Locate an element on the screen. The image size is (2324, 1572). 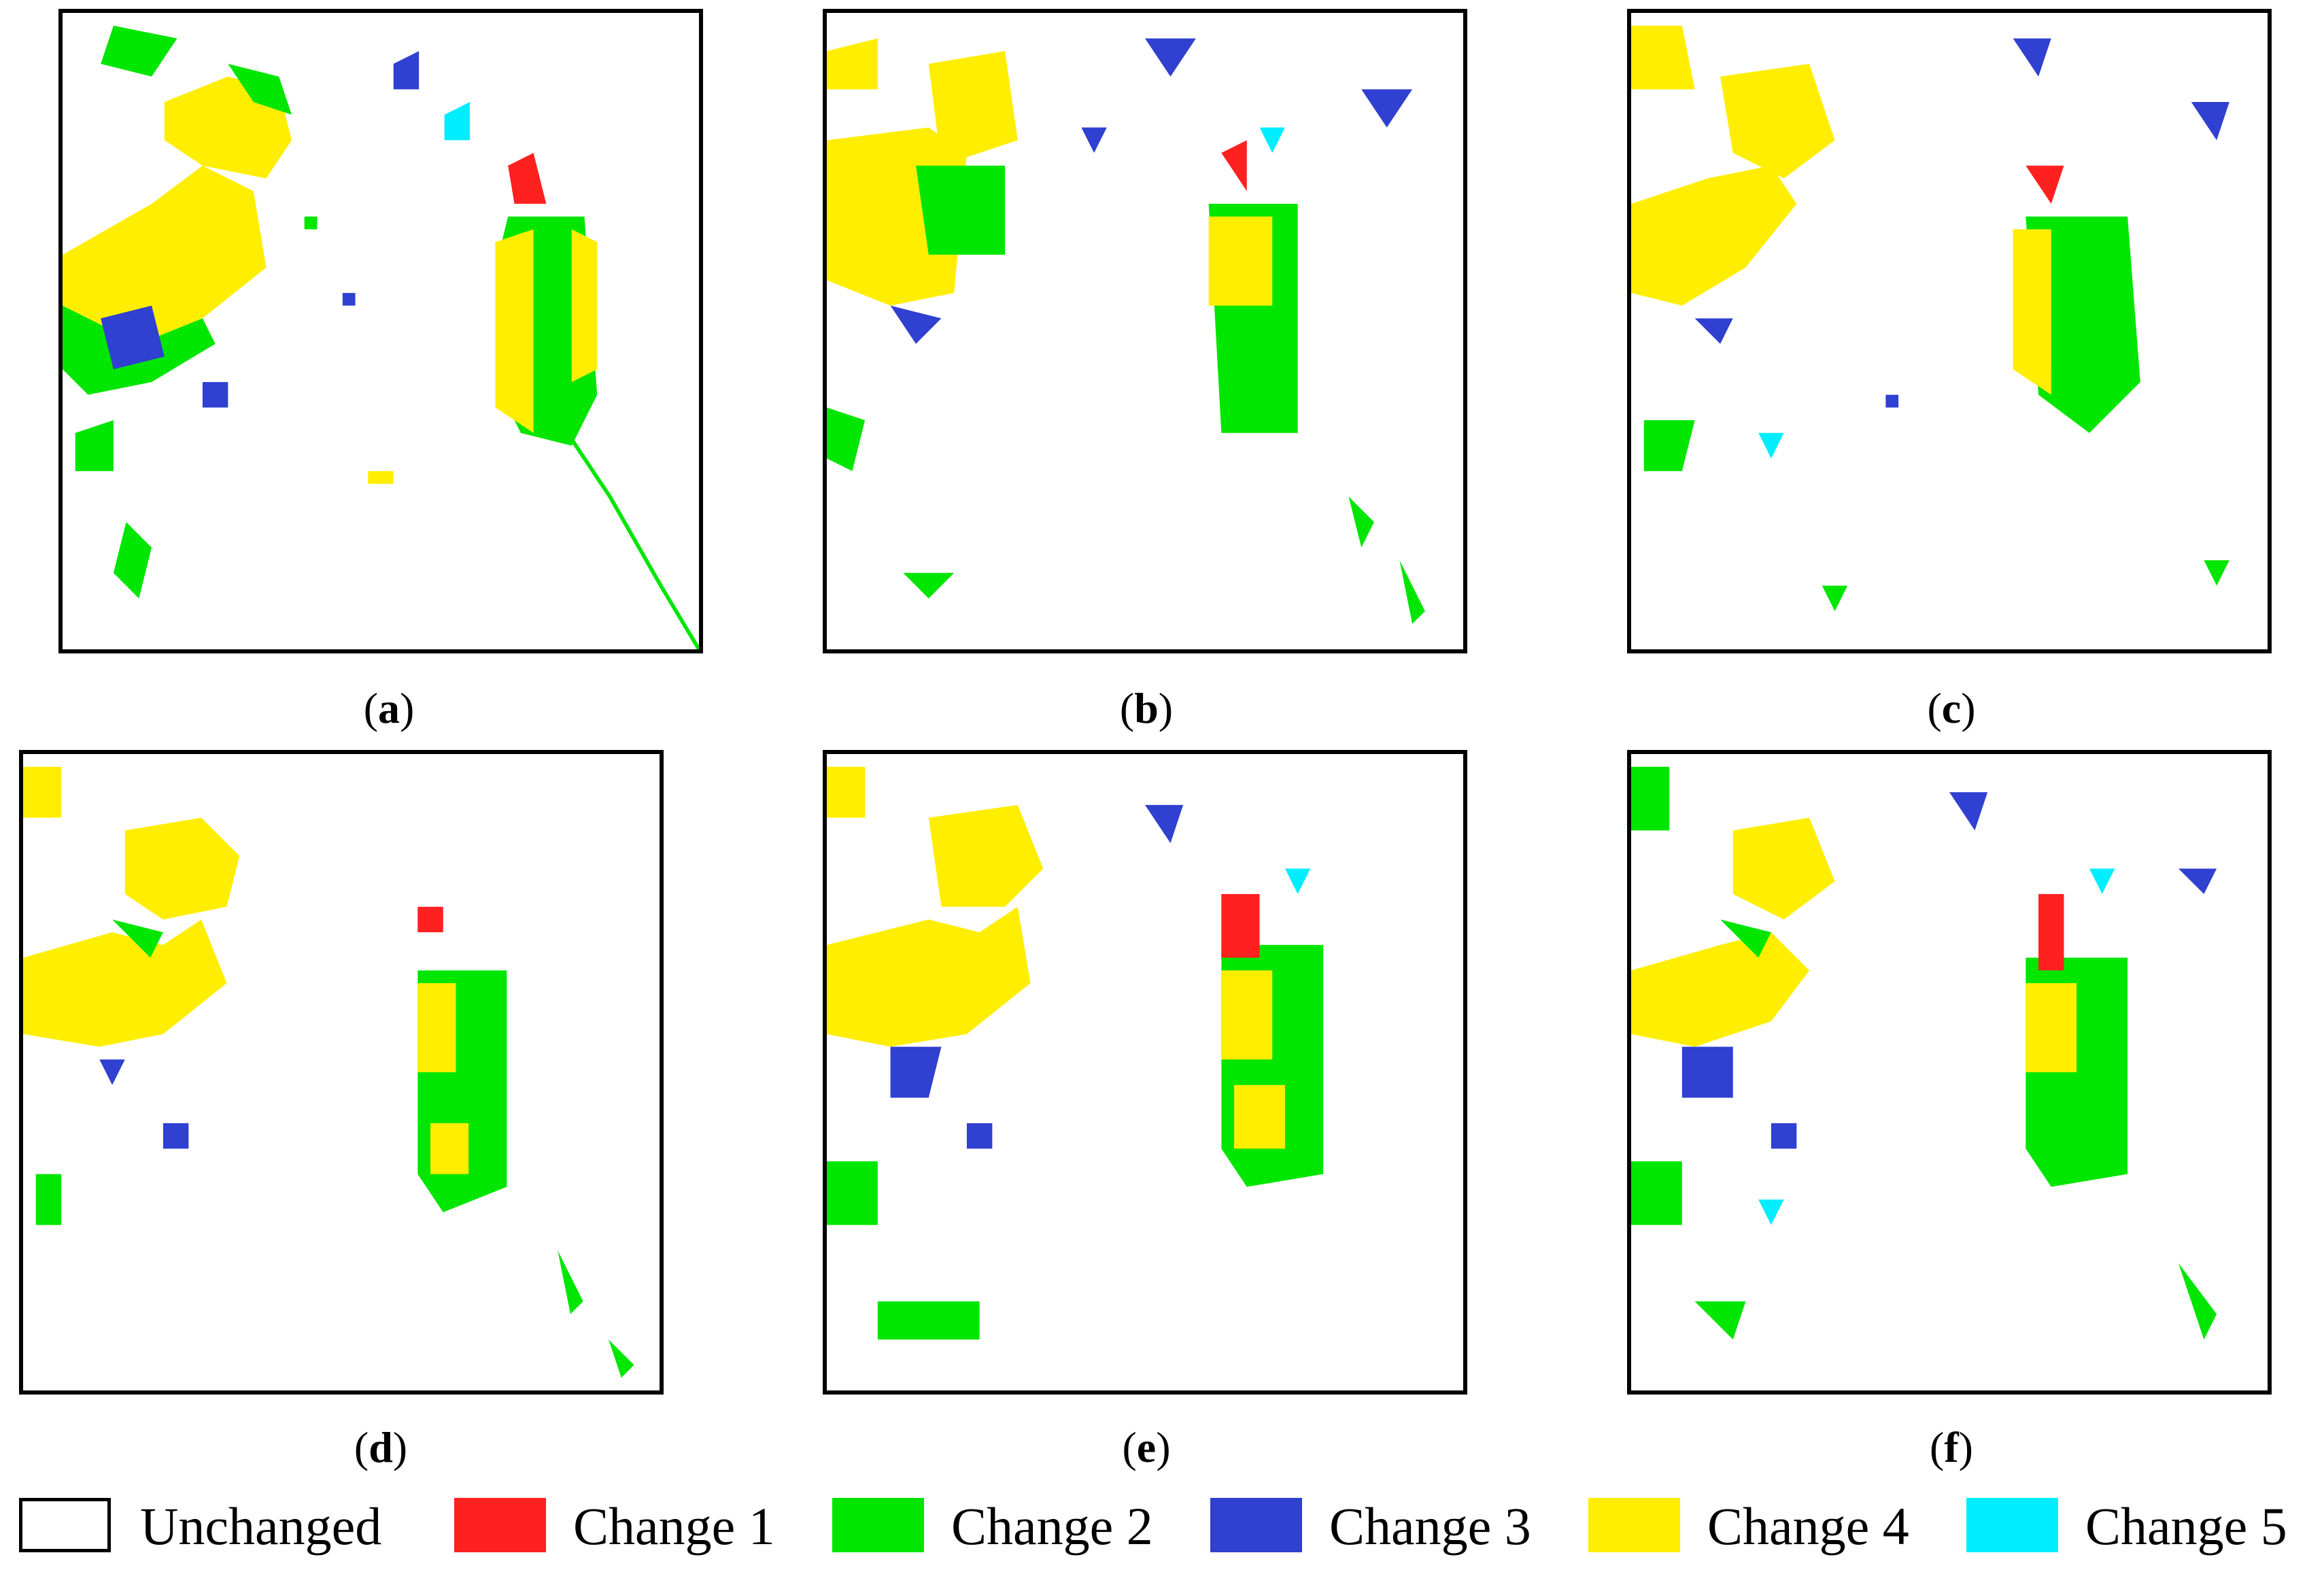
panel-e-change-map is located at coordinates (1145, 1072).